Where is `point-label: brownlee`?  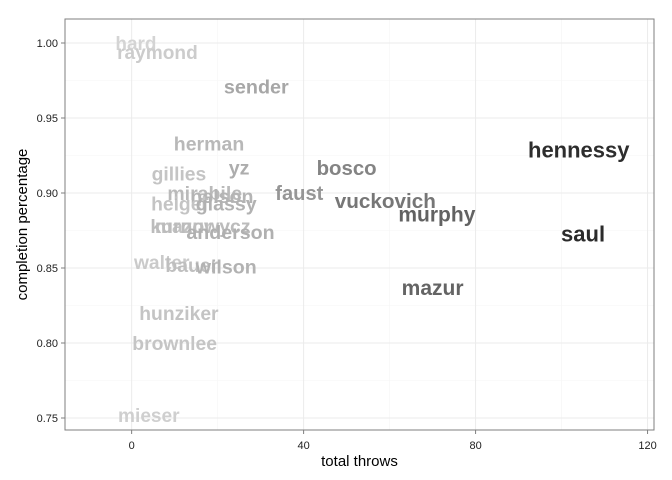 point-label: brownlee is located at coordinates (174, 344).